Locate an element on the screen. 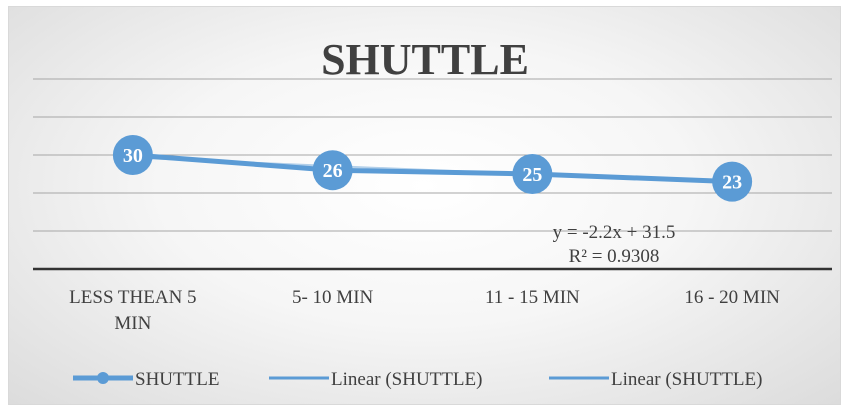  data-label: 26 is located at coordinates (333, 171).